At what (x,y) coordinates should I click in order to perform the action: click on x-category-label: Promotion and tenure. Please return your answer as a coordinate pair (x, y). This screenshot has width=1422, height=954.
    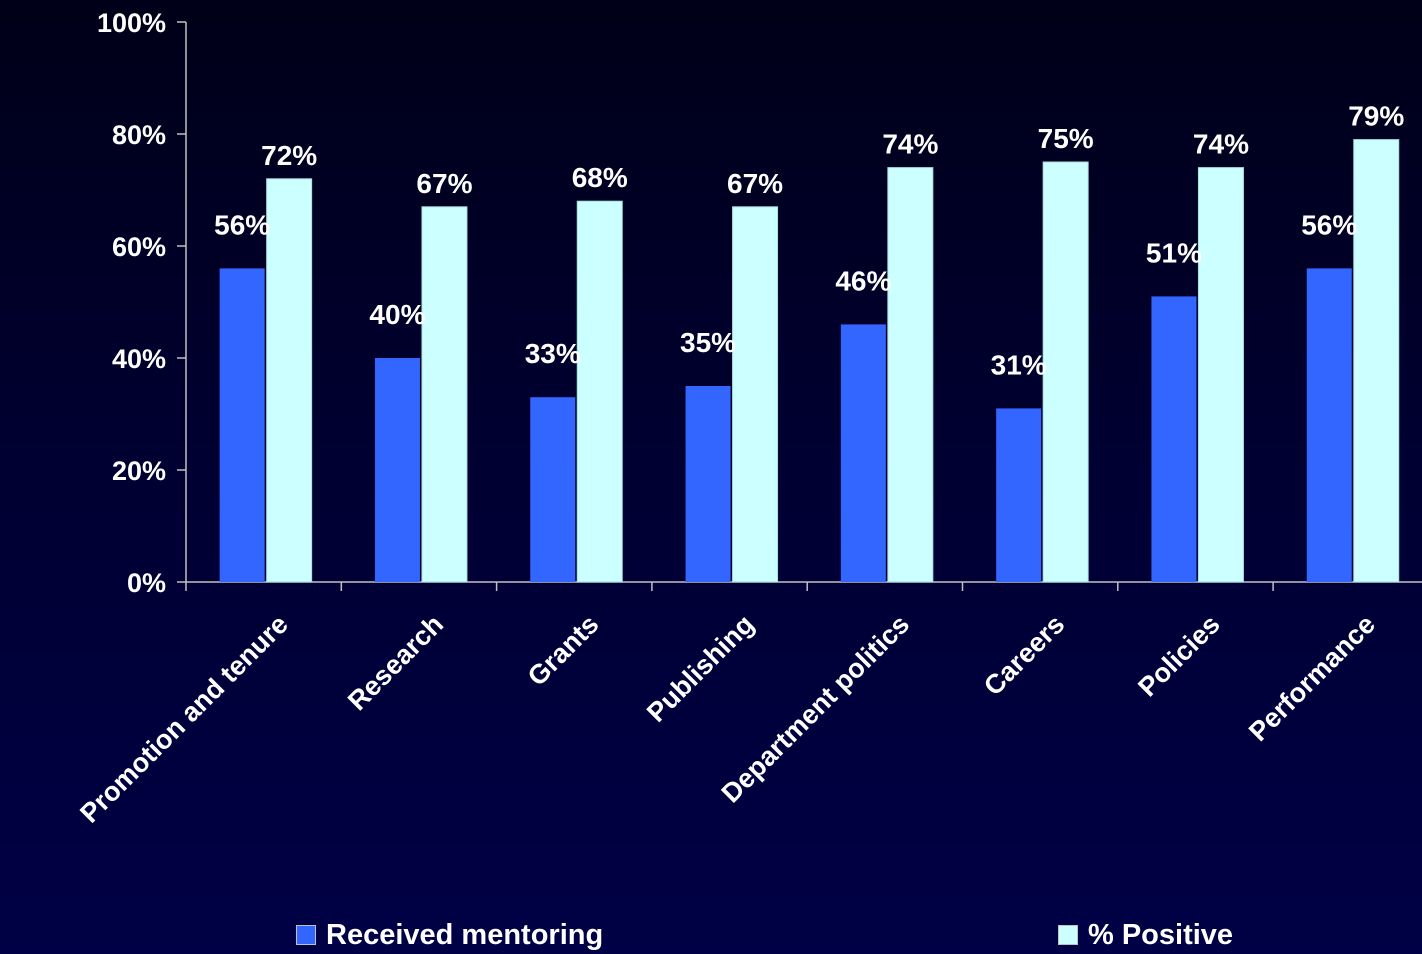
    Looking at the image, I should click on (184, 719).